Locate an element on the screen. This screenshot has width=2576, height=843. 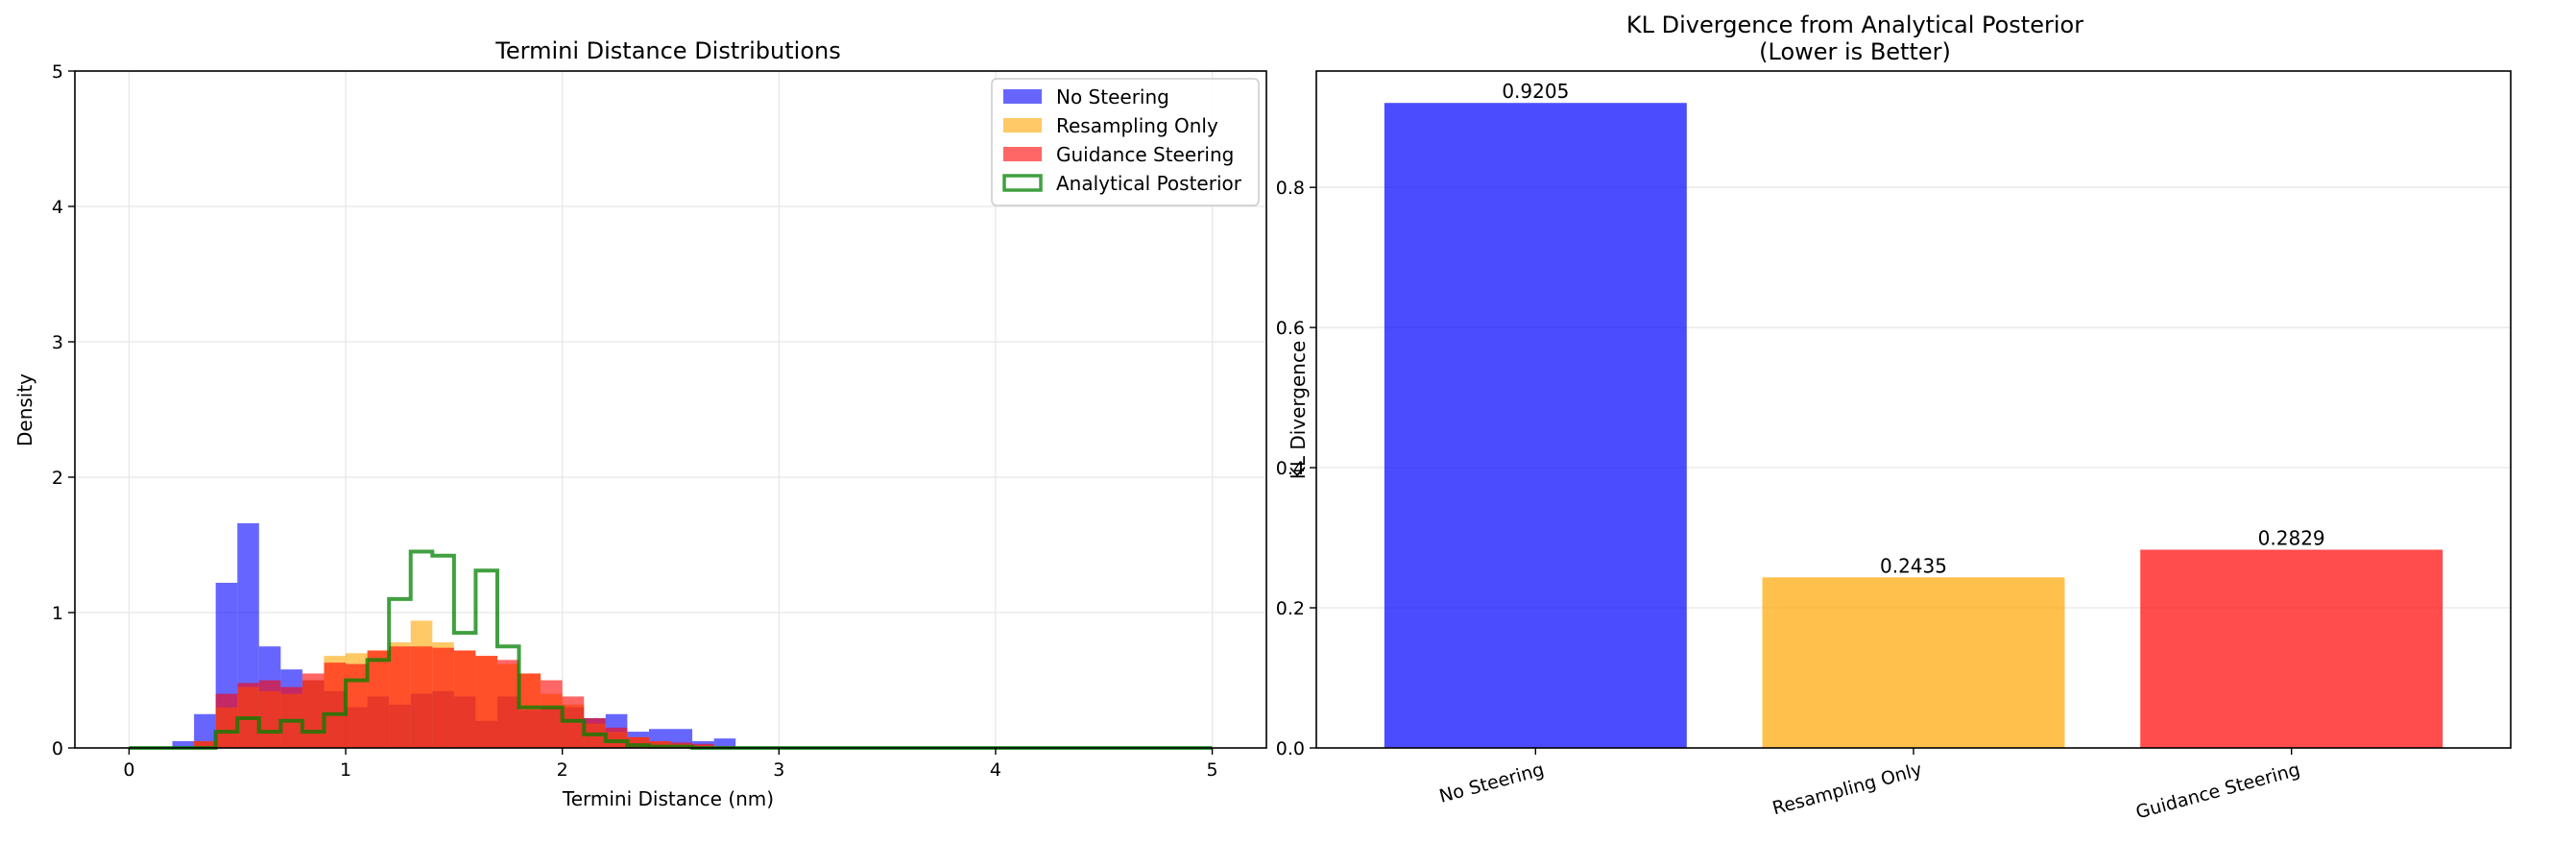
x-tick-label-no-steering: No Steering is located at coordinates (1492, 783).